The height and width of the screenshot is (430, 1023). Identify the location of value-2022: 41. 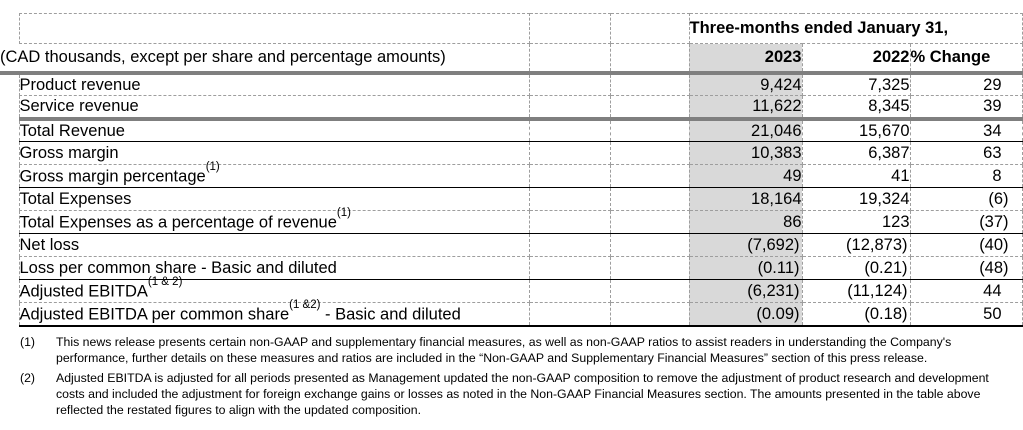
(856, 176).